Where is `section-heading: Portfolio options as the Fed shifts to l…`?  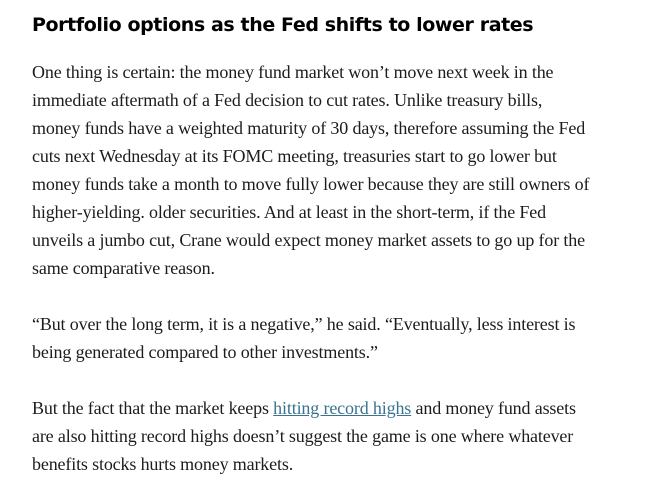 section-heading: Portfolio options as the Fed shifts to l… is located at coordinates (283, 25).